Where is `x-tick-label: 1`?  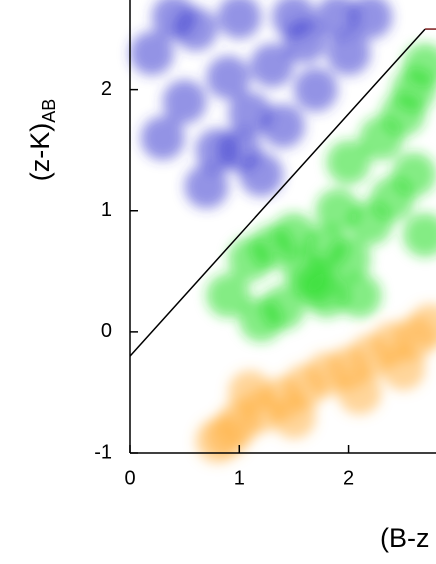 x-tick-label: 1 is located at coordinates (239, 478).